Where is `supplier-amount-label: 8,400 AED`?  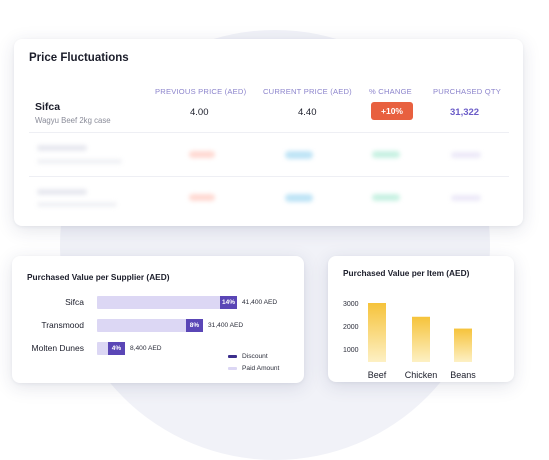
supplier-amount-label: 8,400 AED is located at coordinates (146, 348).